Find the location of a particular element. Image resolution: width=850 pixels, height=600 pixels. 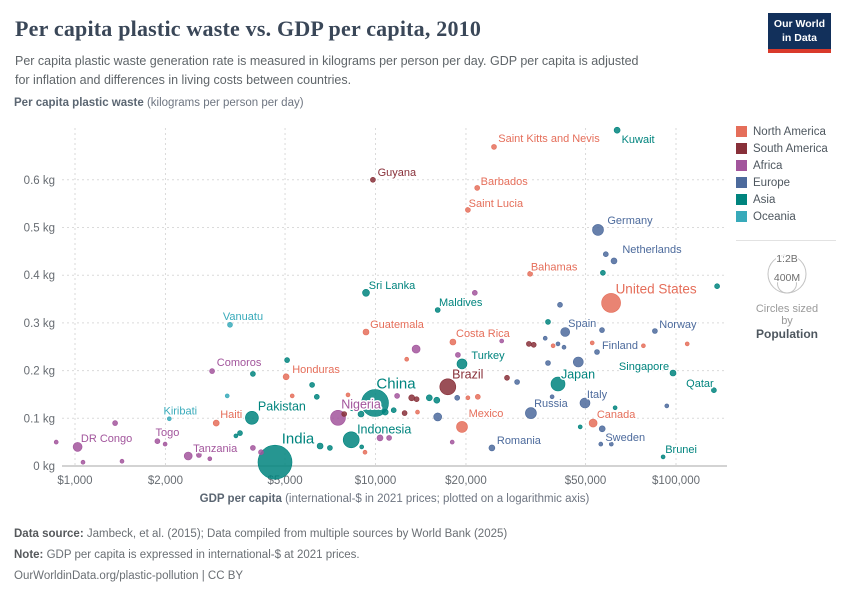

owid-logo: Our World in Data is located at coordinates (799, 33).